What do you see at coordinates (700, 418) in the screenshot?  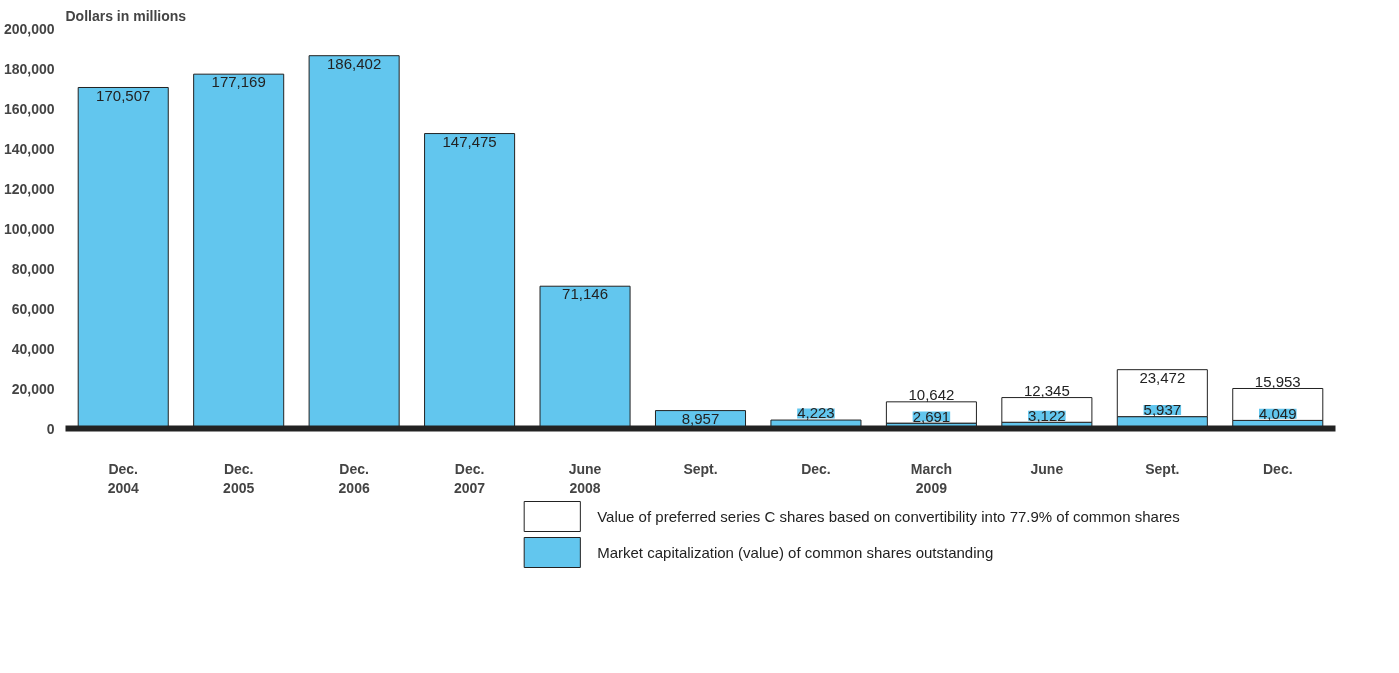 I see `data-label: 8,957` at bounding box center [700, 418].